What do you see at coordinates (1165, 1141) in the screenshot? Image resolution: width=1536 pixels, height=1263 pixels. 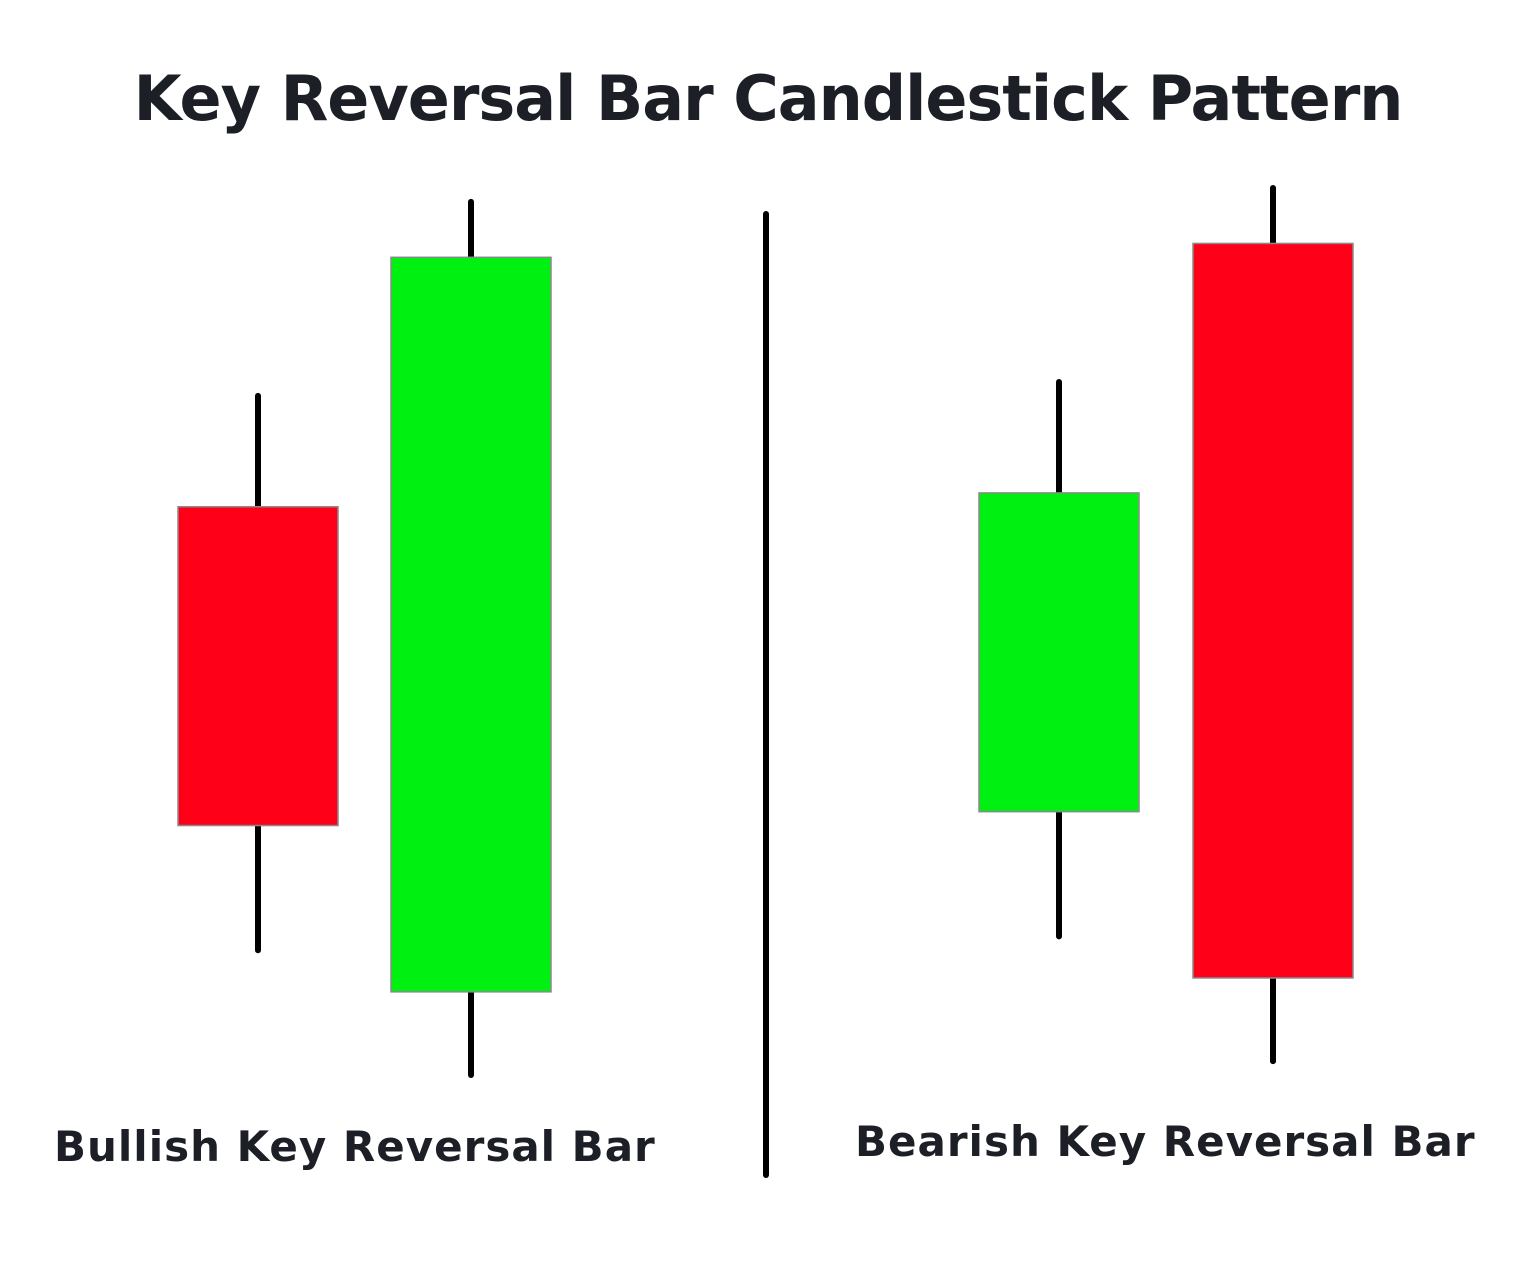 I see `bearish-pattern-caption: Bearish Key Reversal Bar` at bounding box center [1165, 1141].